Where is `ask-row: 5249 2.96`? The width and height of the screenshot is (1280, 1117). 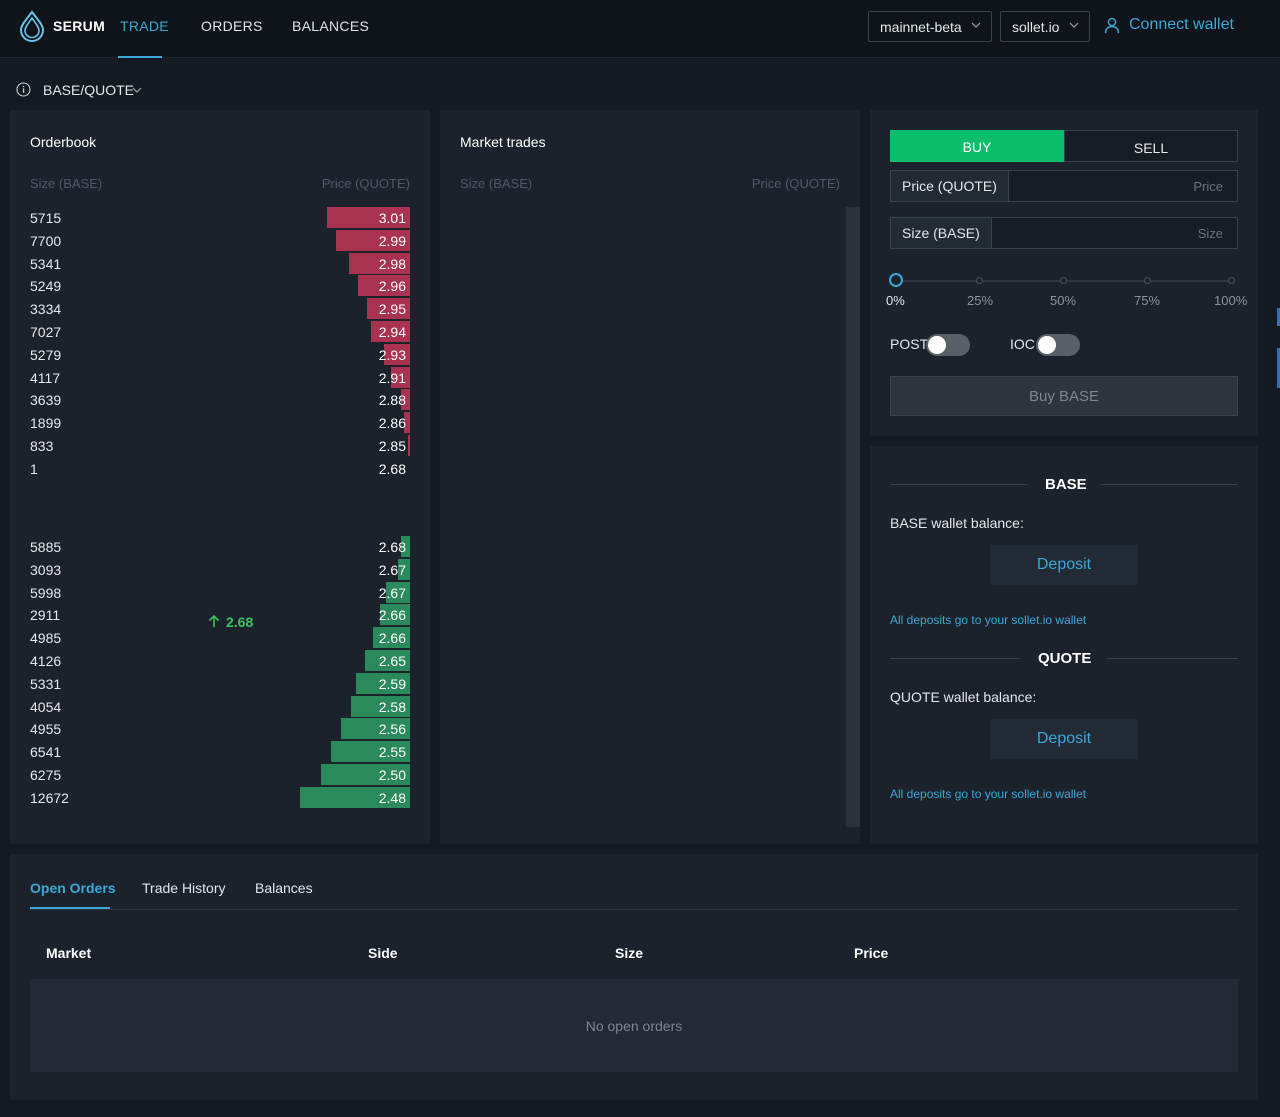 ask-row: 5249 2.96 is located at coordinates (220, 286).